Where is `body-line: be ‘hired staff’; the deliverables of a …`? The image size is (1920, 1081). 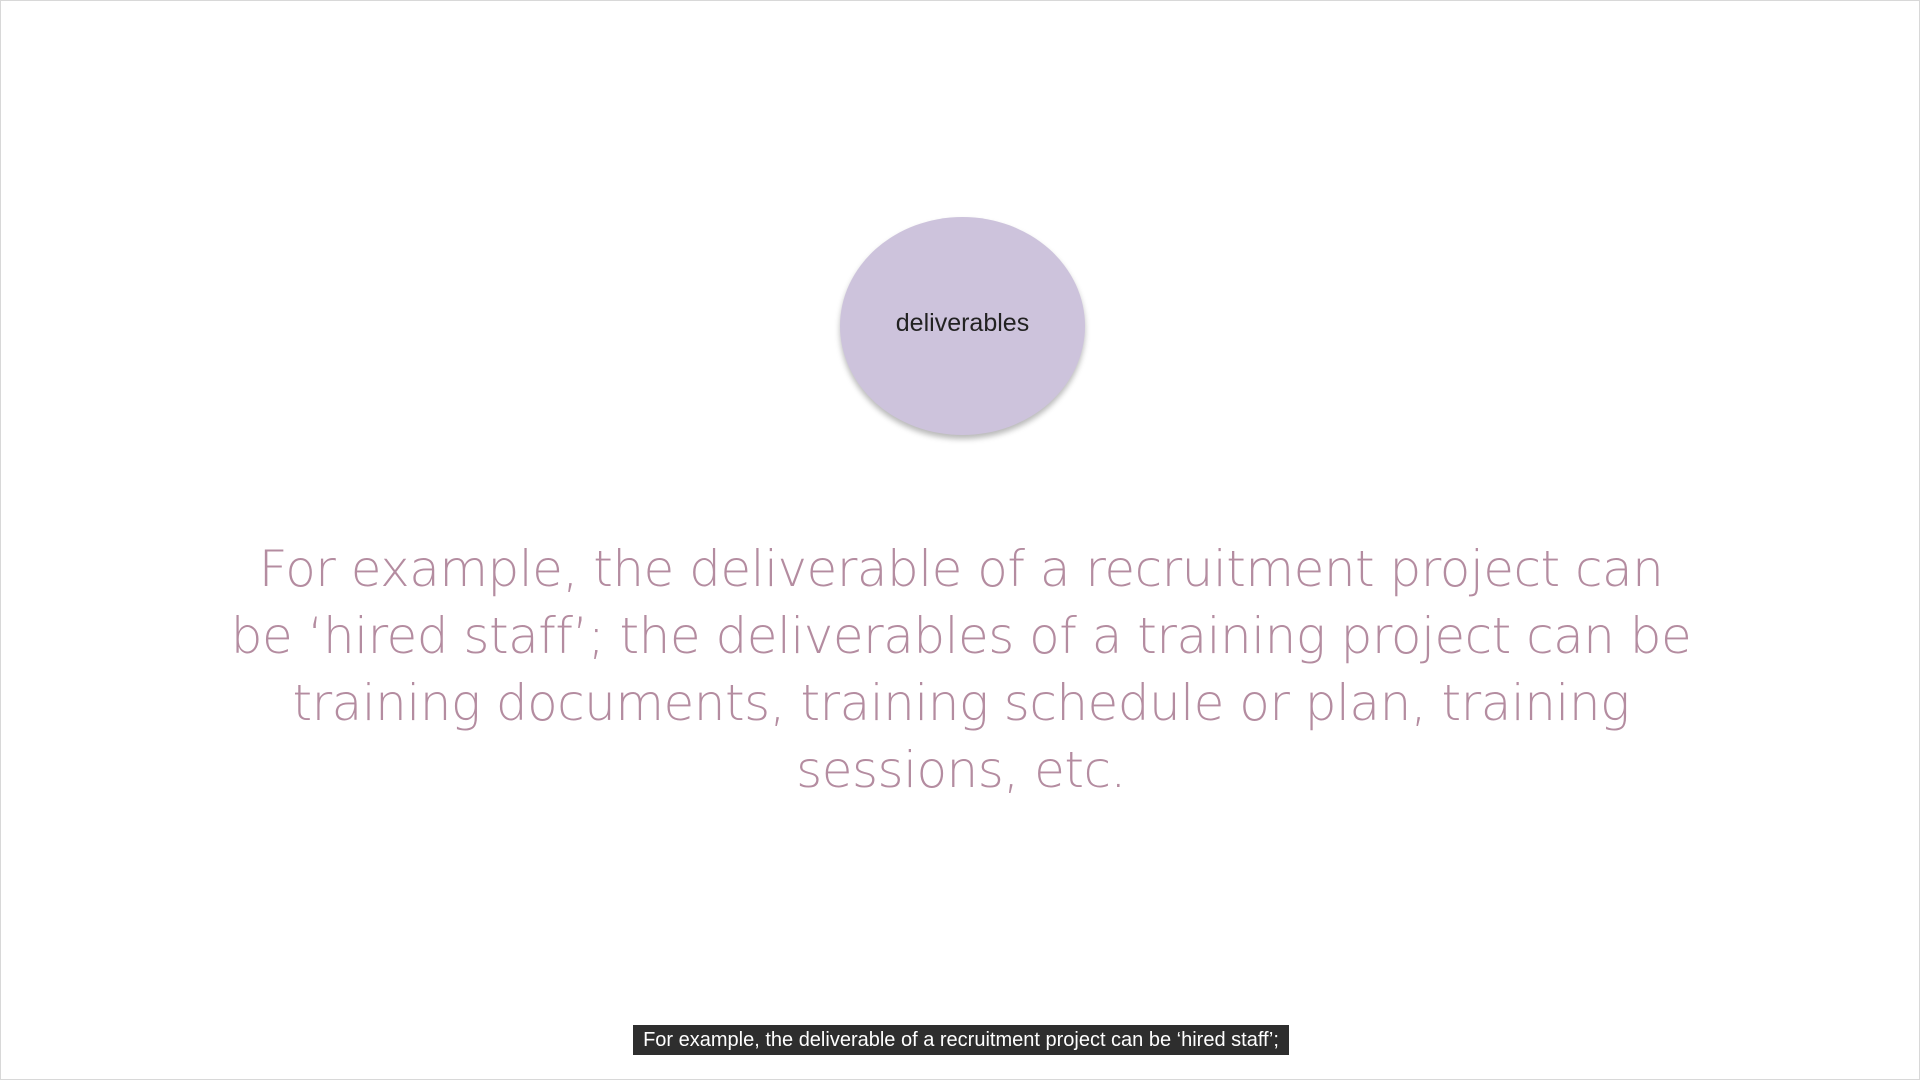 body-line: be ‘hired staff’; the deliverables of a … is located at coordinates (961, 636).